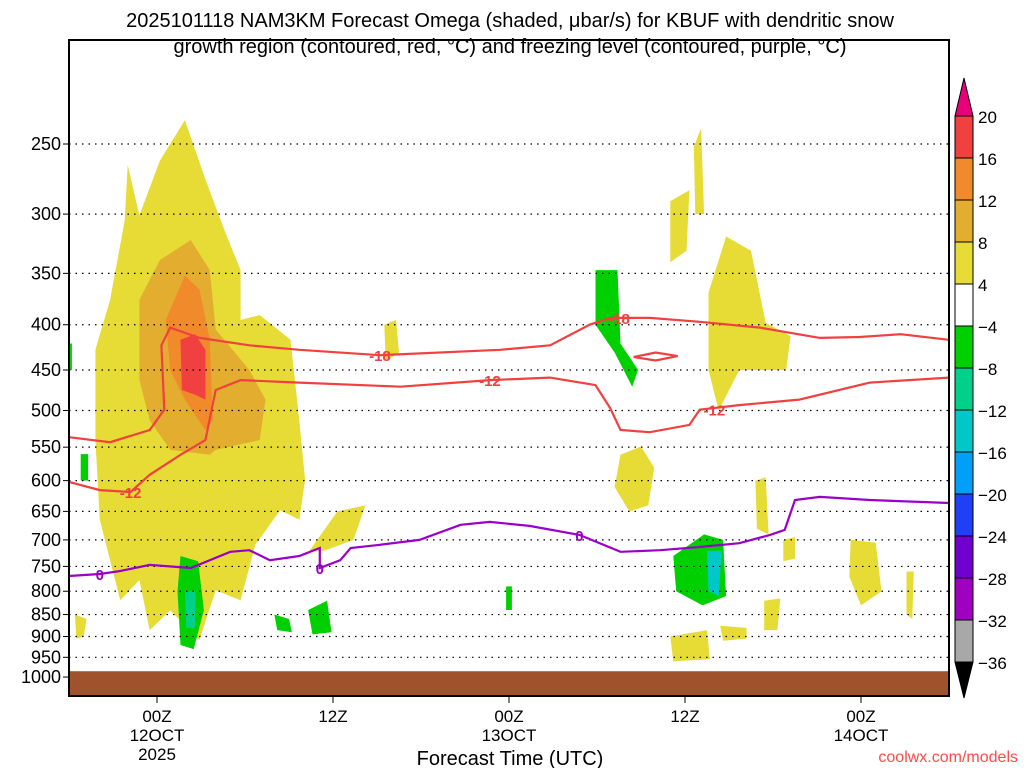  What do you see at coordinates (46, 447) in the screenshot?
I see `y-tick-label-550: 550` at bounding box center [46, 447].